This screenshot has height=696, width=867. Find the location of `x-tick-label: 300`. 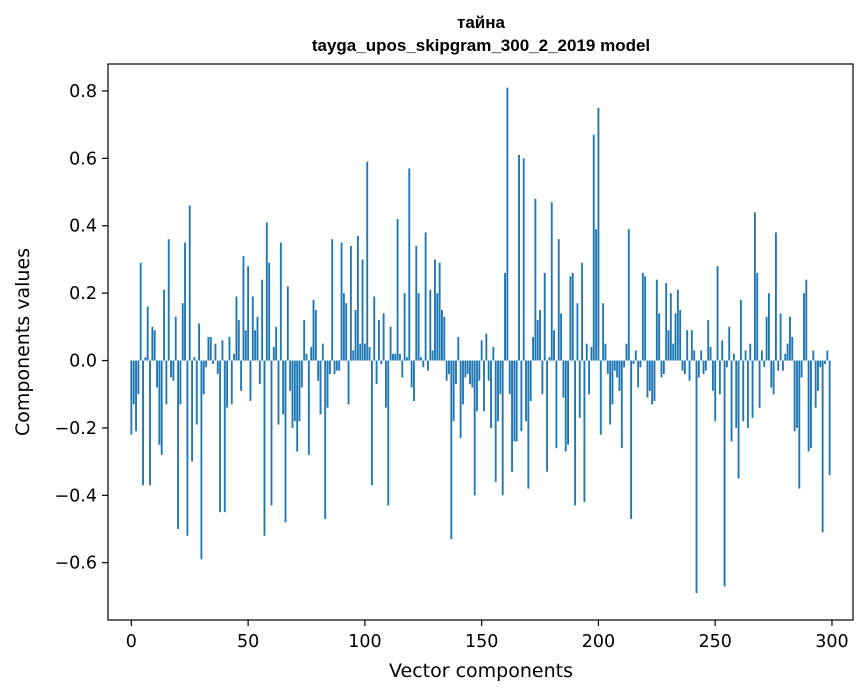

x-tick-label: 300 is located at coordinates (831, 642).